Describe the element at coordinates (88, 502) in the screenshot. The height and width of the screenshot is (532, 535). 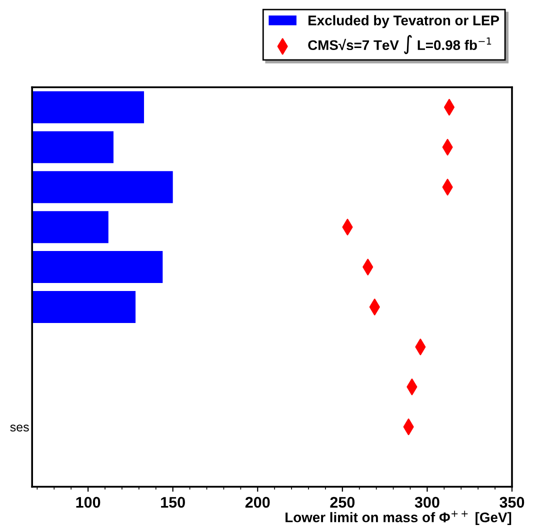
I see `x-tick-label: 100` at that location.